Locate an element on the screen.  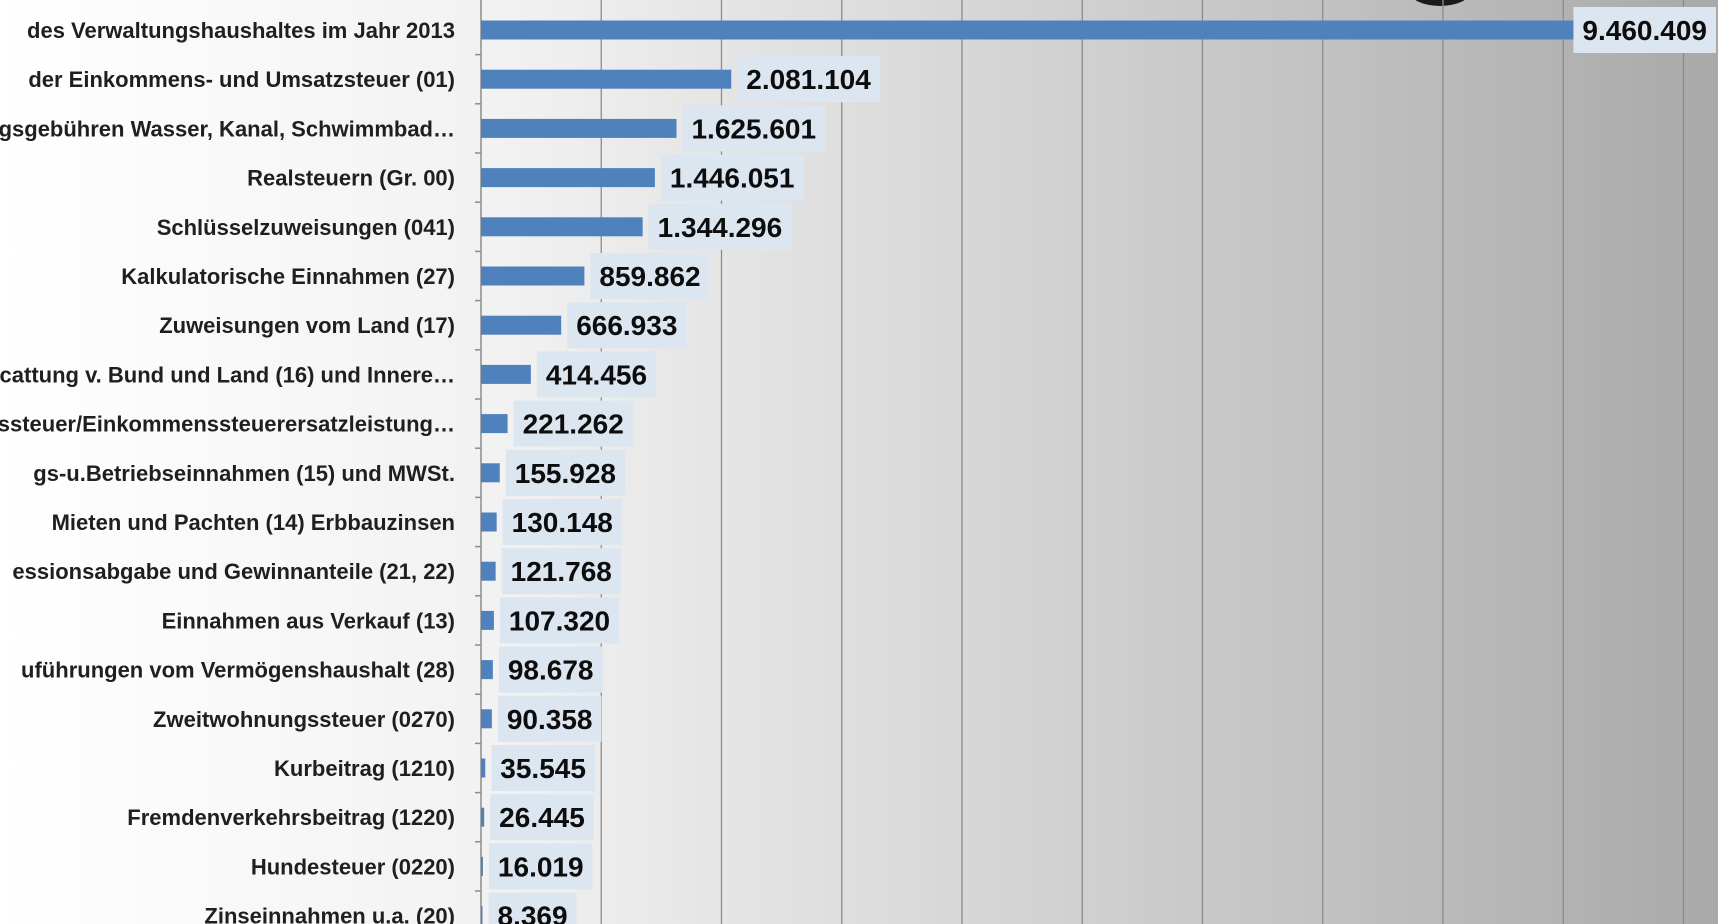
data-label-text: 2.081.104 is located at coordinates (808, 79).